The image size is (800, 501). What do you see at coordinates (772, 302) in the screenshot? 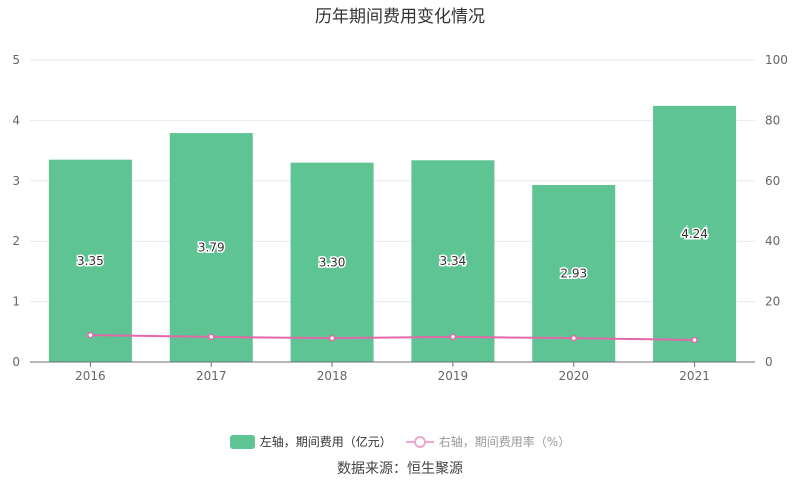
I see `right-tick-label: 20` at bounding box center [772, 302].